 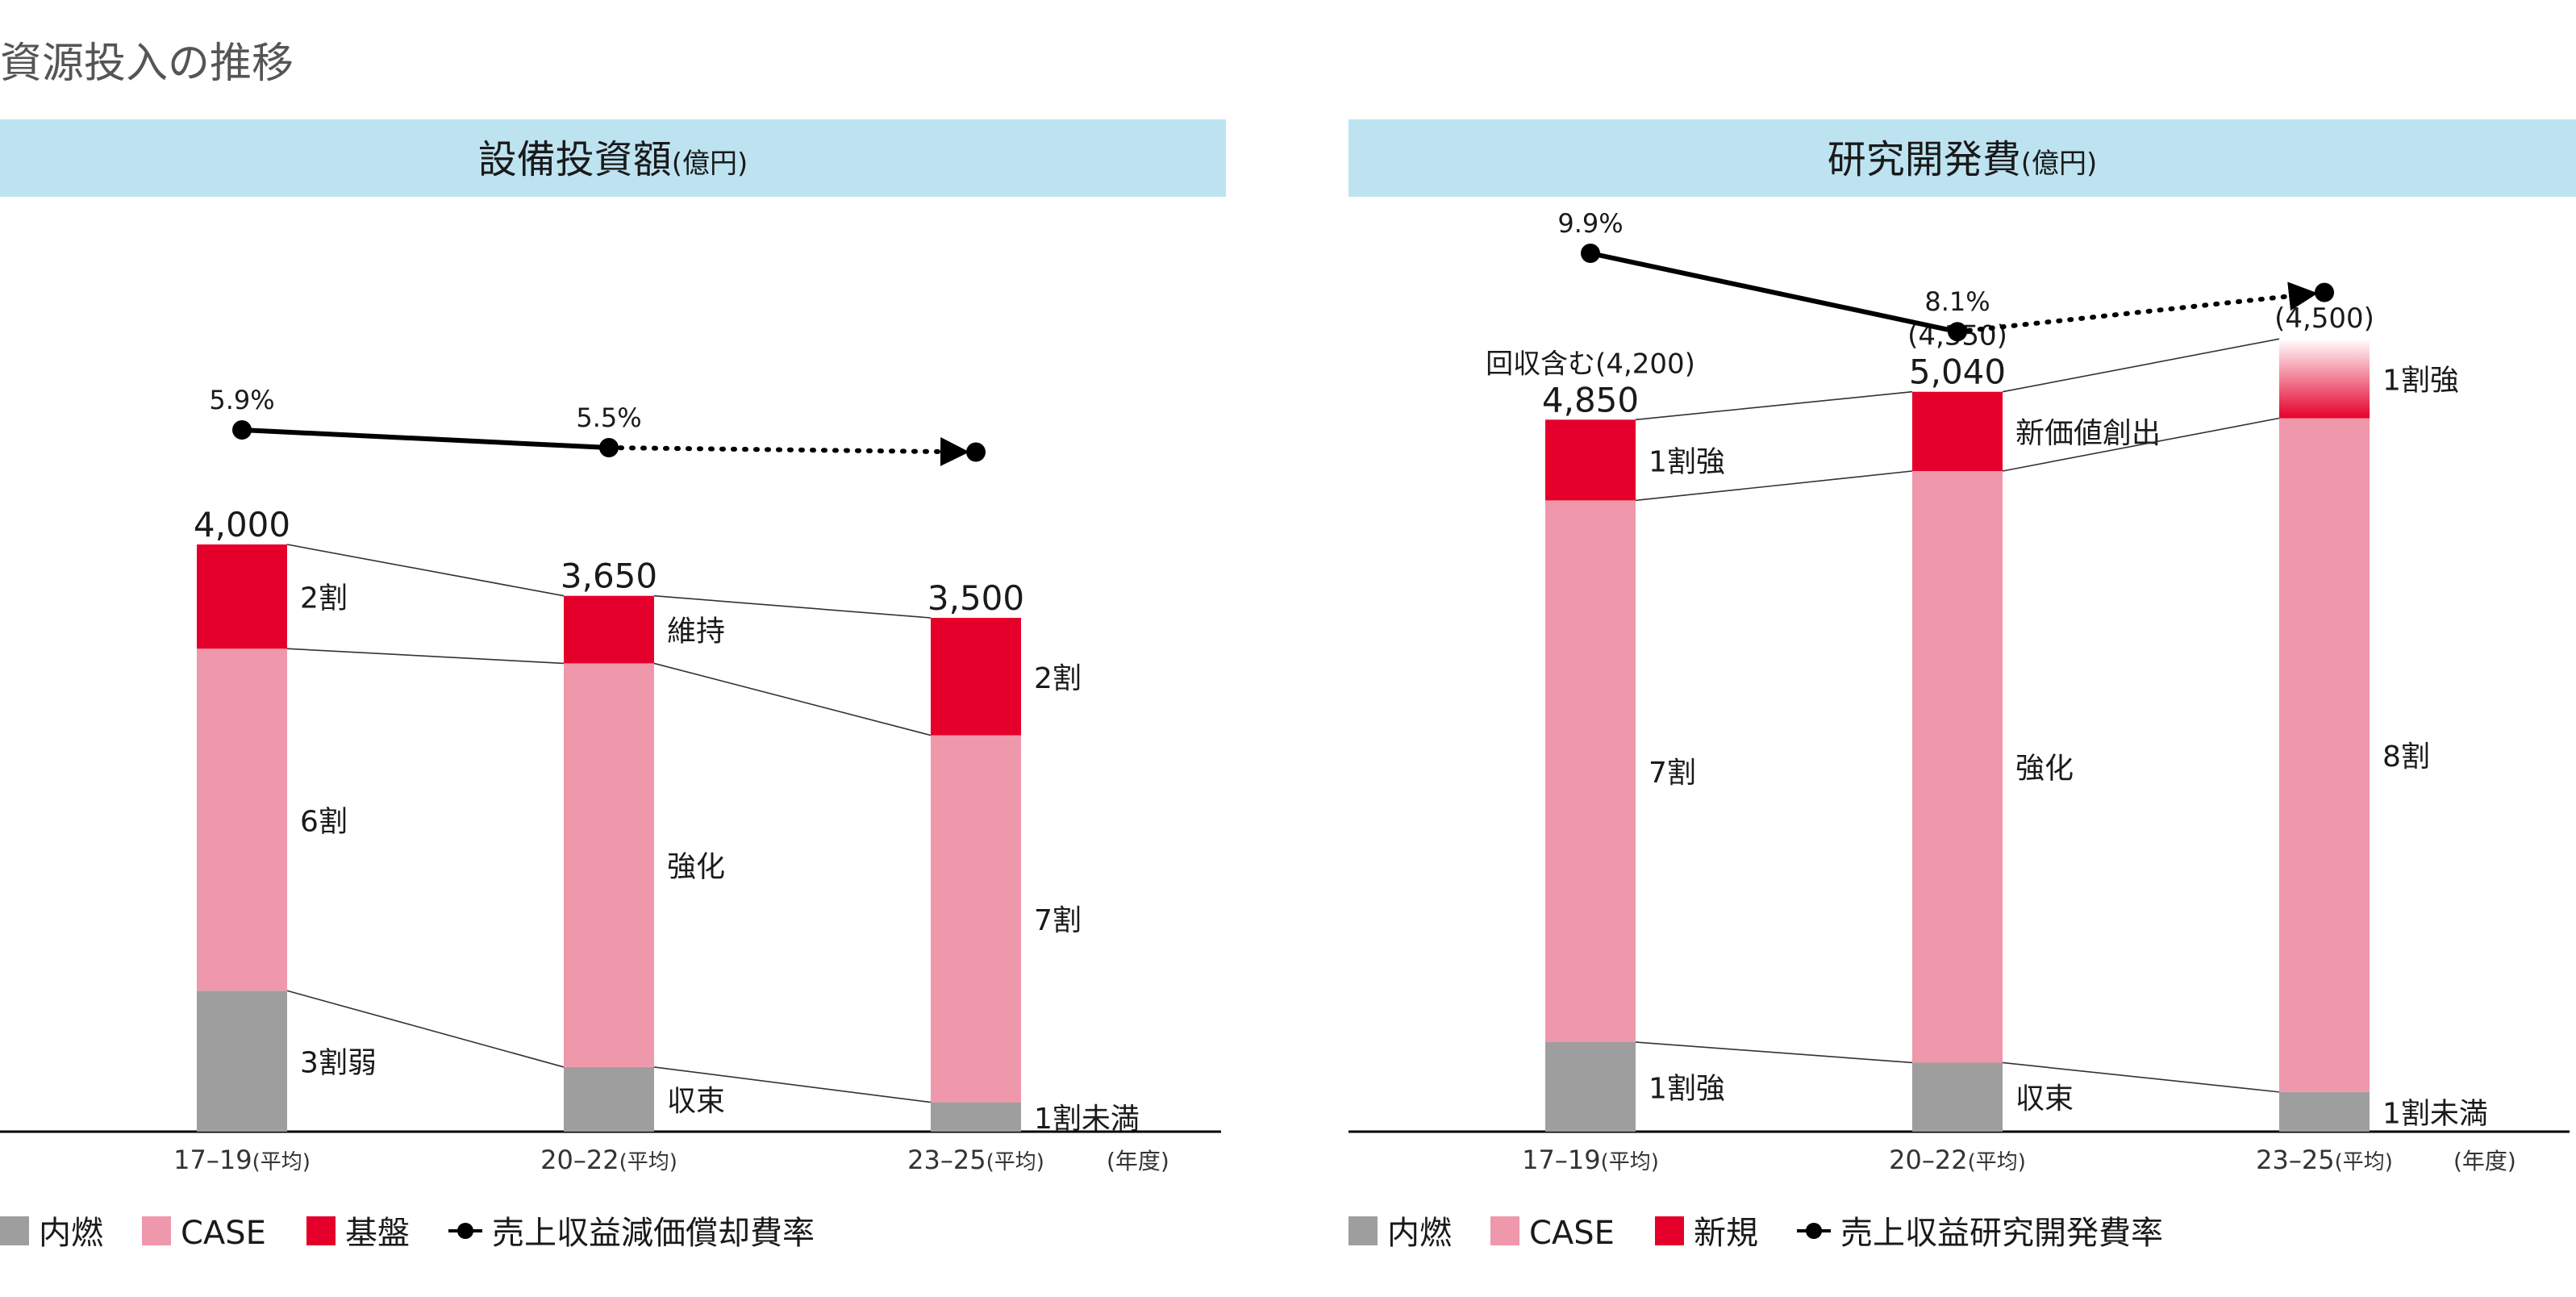 I want to click on capex-legend: 内燃 CASE 基盤 売上収益減価償却費率, so click(x=407, y=1234).